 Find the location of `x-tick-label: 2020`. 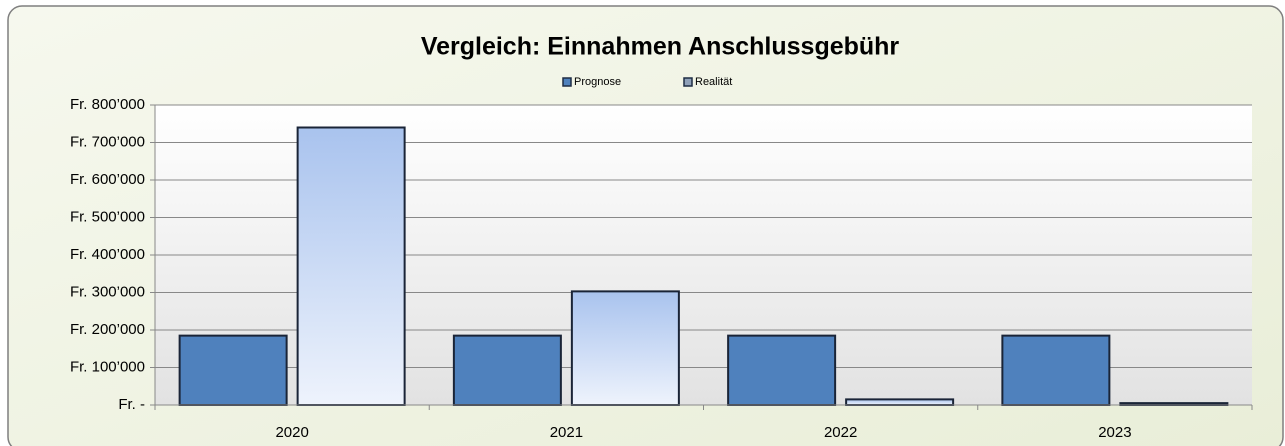

x-tick-label: 2020 is located at coordinates (291, 432).